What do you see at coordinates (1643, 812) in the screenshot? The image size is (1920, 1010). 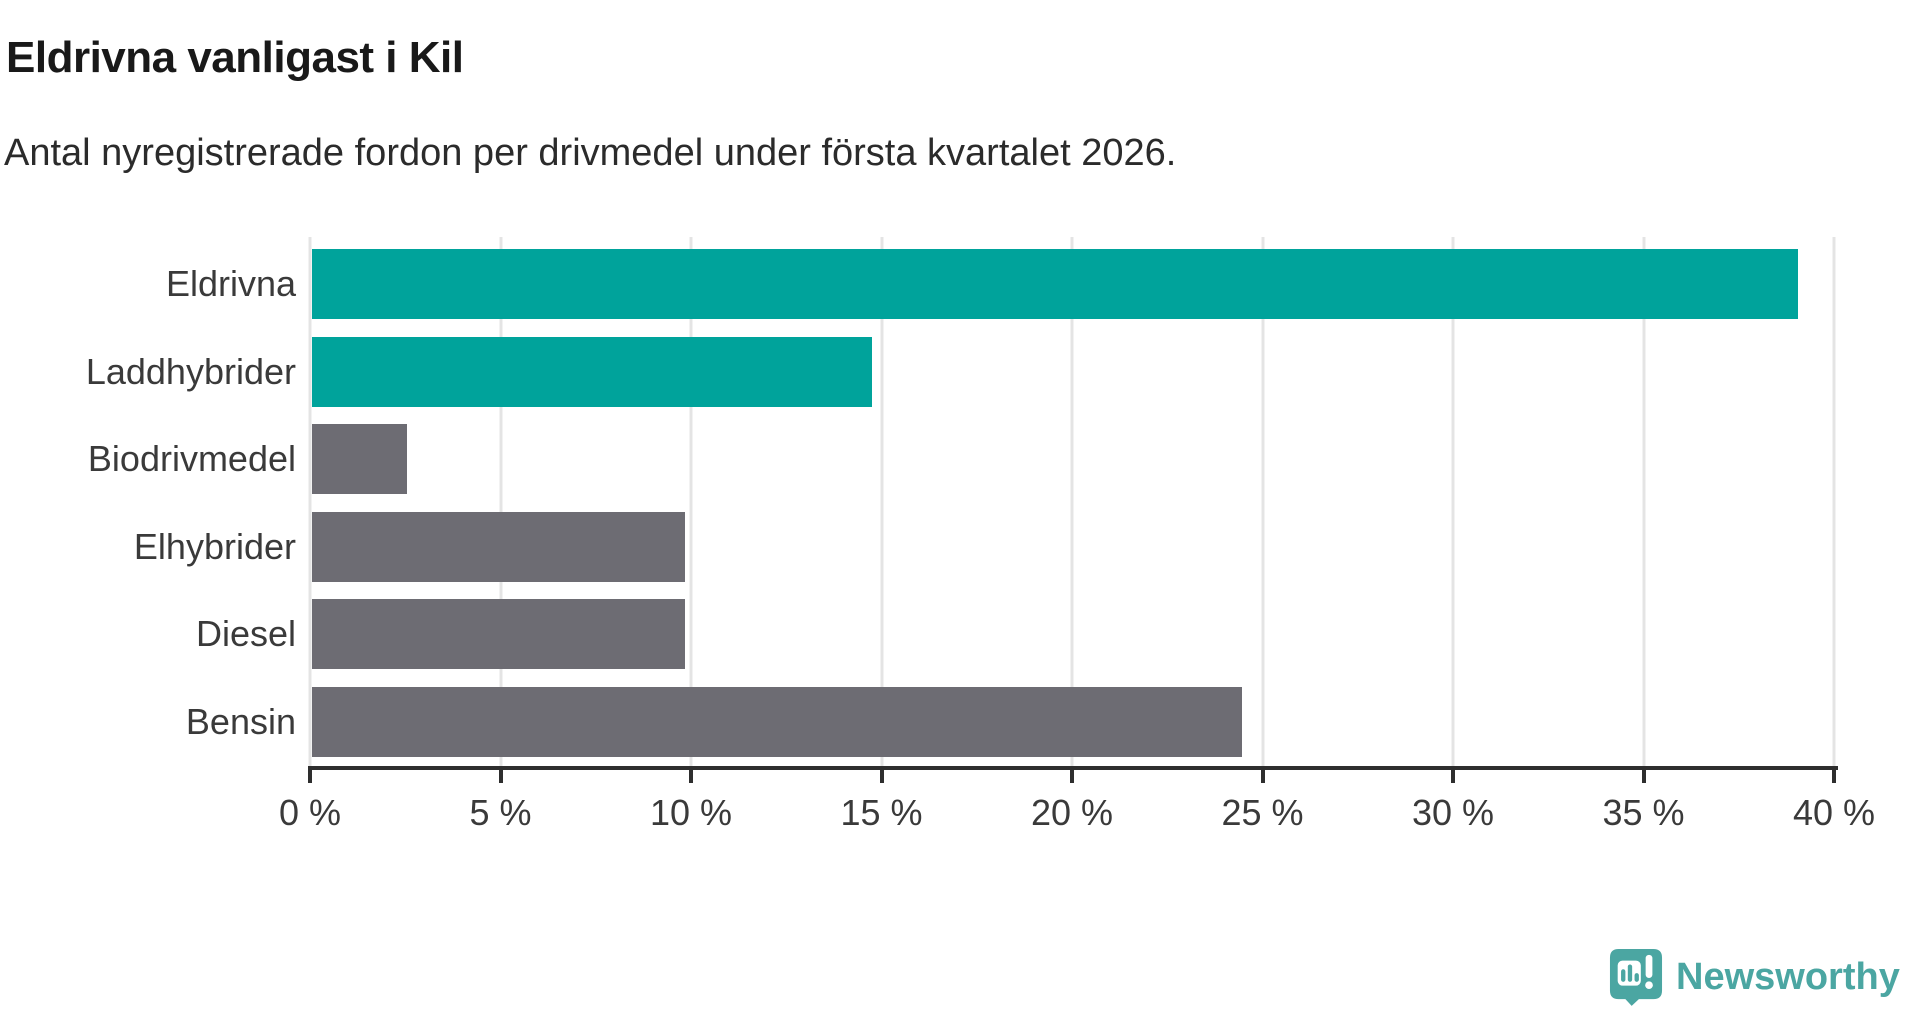 I see `x-tick-label: 35 %` at bounding box center [1643, 812].